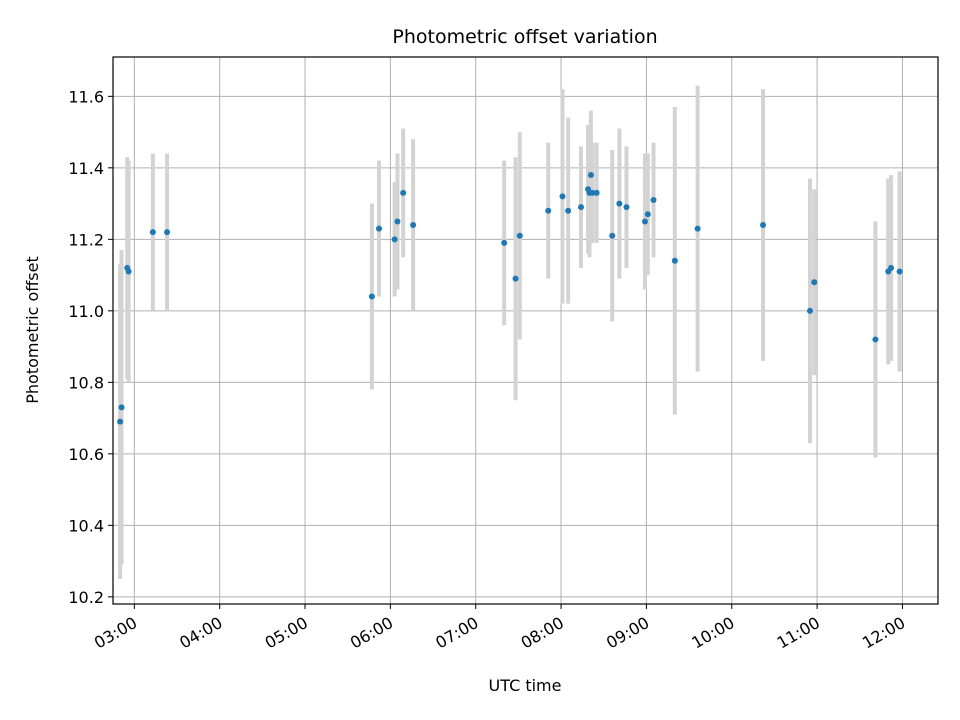 This screenshot has width=960, height=720. What do you see at coordinates (86, 525) in the screenshot?
I see `y-tick-label: 10.4` at bounding box center [86, 525].